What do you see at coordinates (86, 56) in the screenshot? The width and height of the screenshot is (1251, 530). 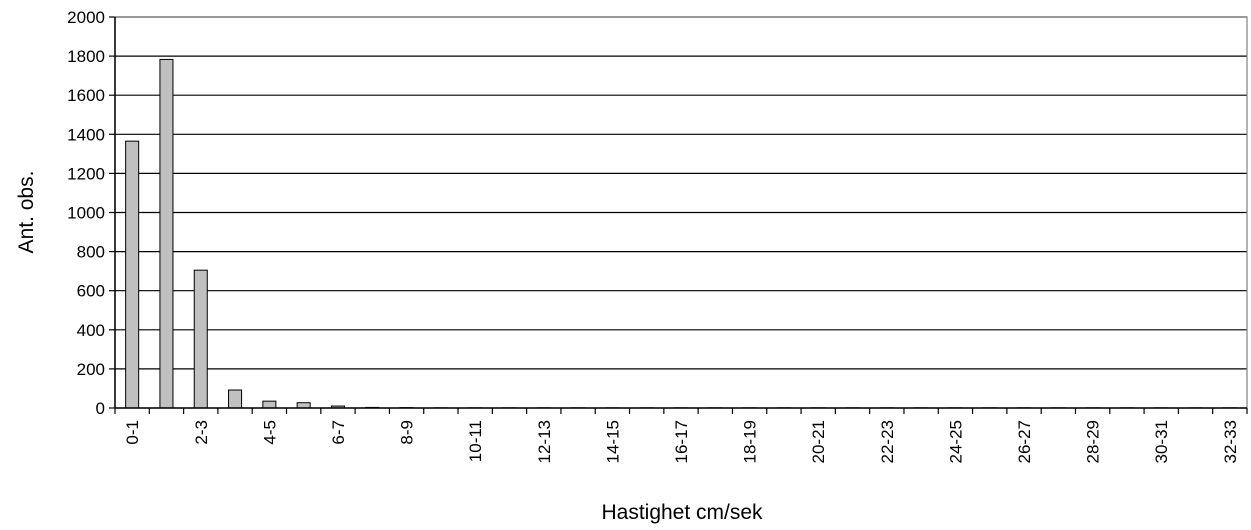 I see `y-tick-label: 1800` at bounding box center [86, 56].